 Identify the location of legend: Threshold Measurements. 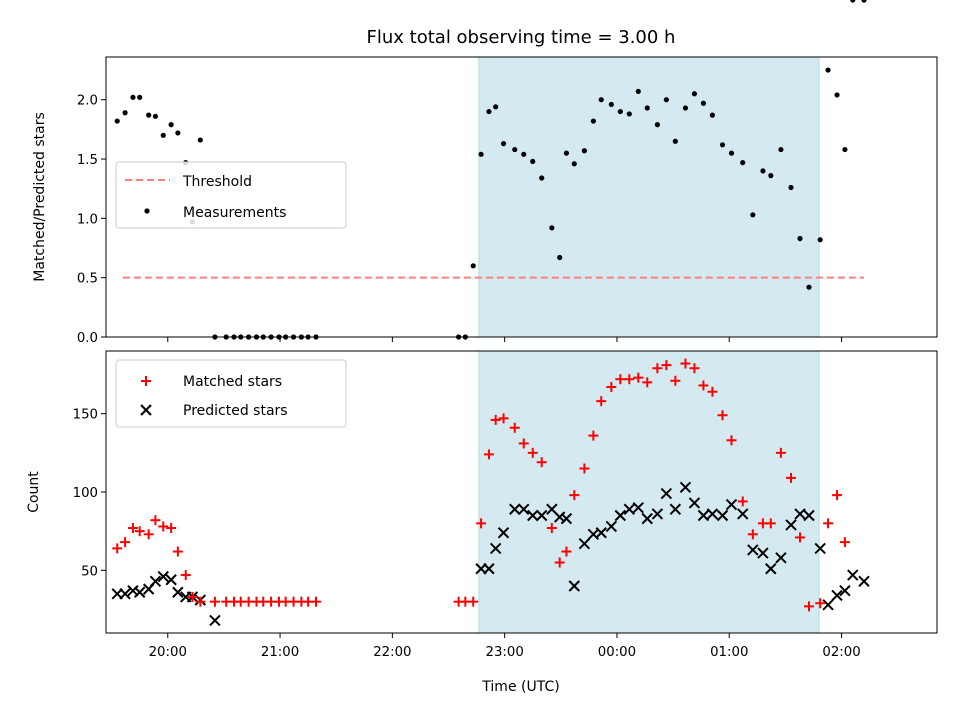
(231, 195).